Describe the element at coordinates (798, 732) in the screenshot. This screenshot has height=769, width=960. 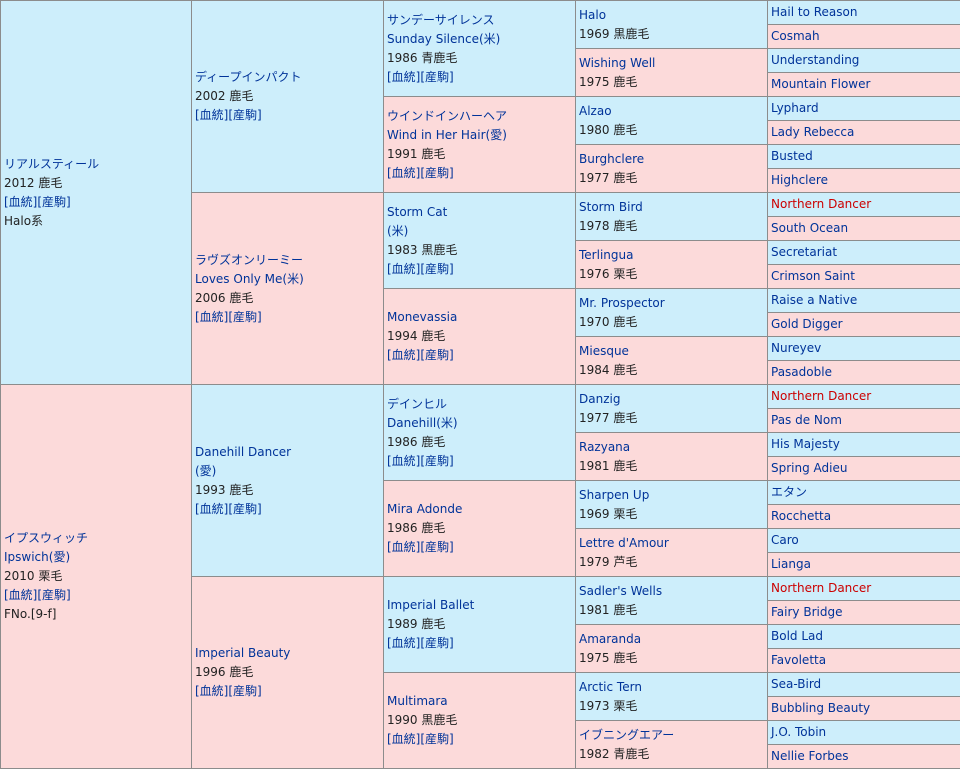
I see `g5-name: J.O. Tobin` at that location.